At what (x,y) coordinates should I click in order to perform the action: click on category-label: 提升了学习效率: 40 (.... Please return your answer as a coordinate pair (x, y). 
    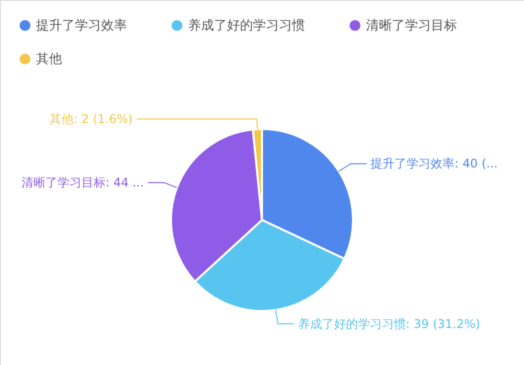
    Looking at the image, I should click on (434, 163).